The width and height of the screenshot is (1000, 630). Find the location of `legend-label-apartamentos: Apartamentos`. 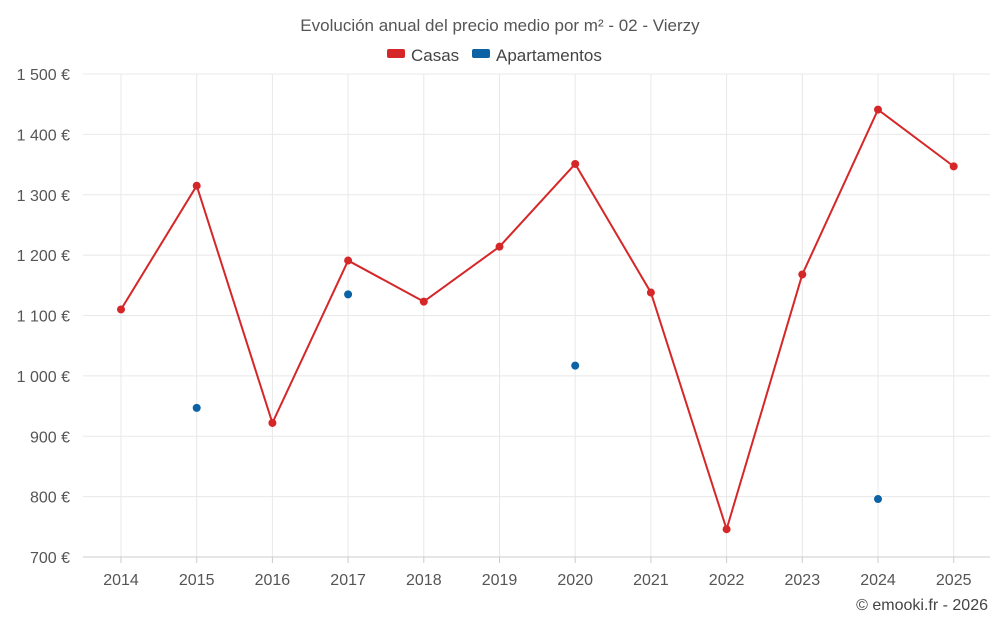

legend-label-apartamentos: Apartamentos is located at coordinates (549, 55).